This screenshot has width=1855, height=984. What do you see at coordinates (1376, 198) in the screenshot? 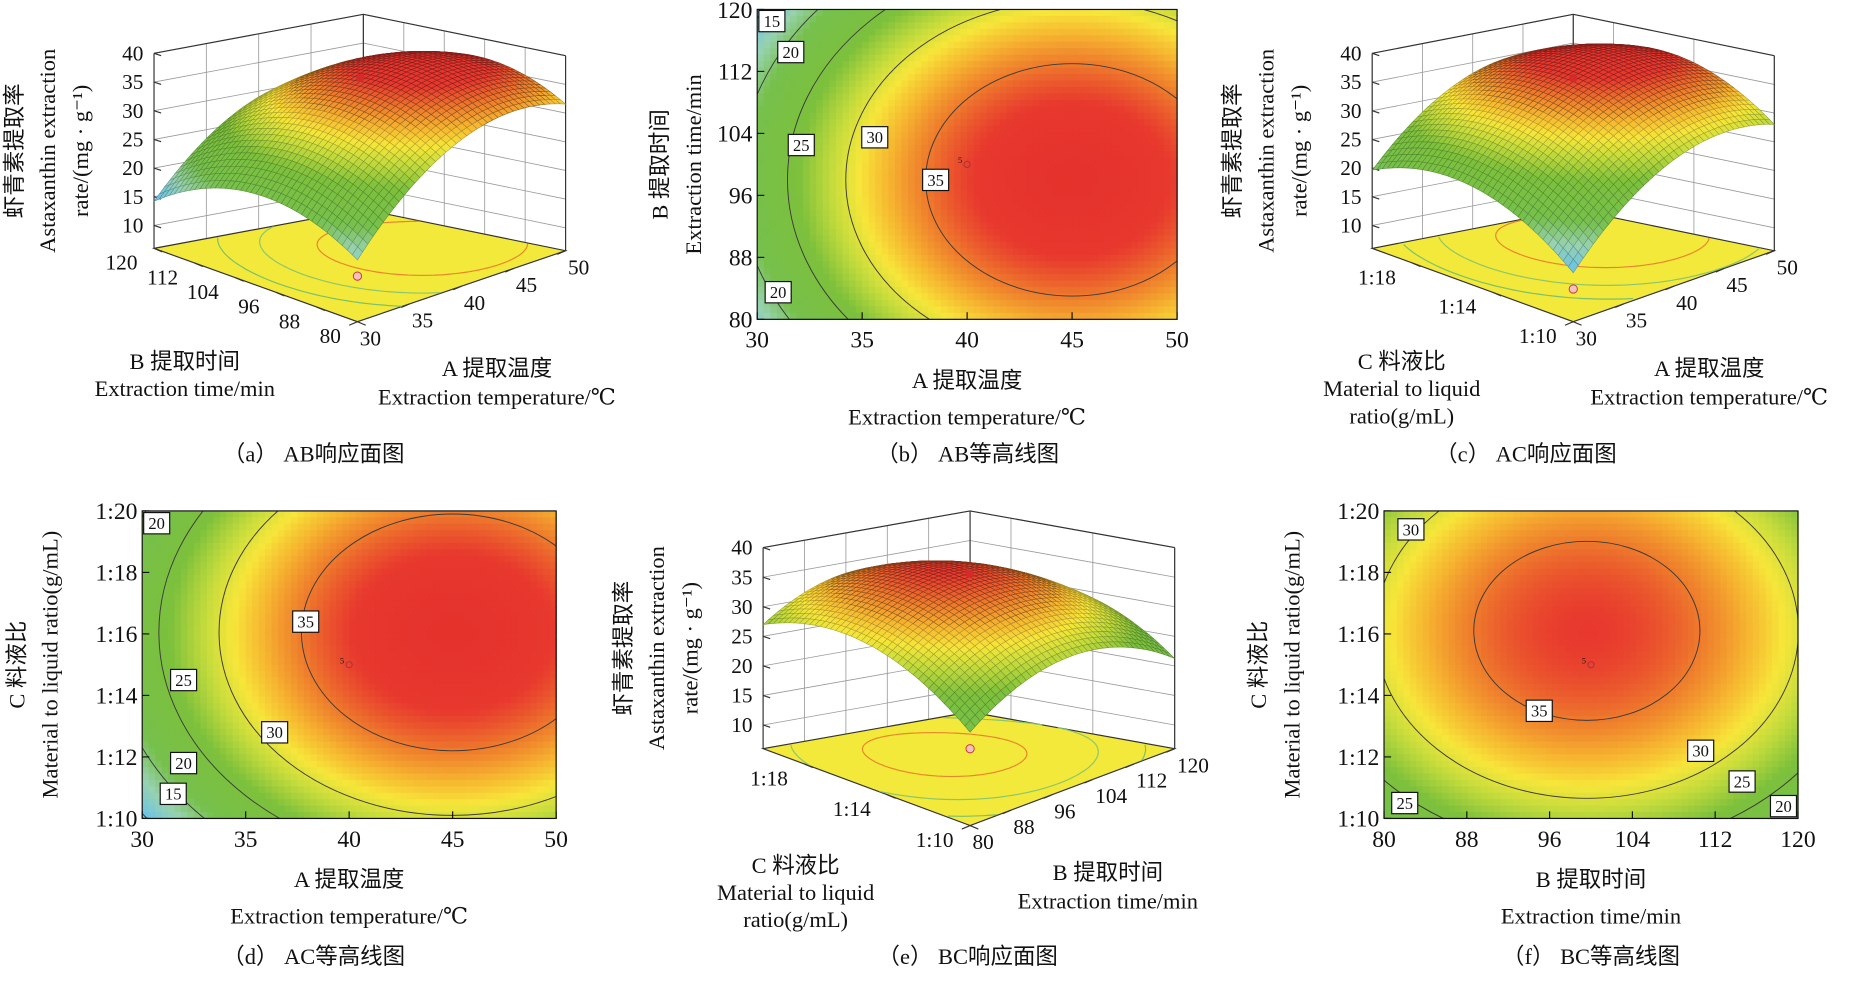
I see `axis-tick` at bounding box center [1376, 198].